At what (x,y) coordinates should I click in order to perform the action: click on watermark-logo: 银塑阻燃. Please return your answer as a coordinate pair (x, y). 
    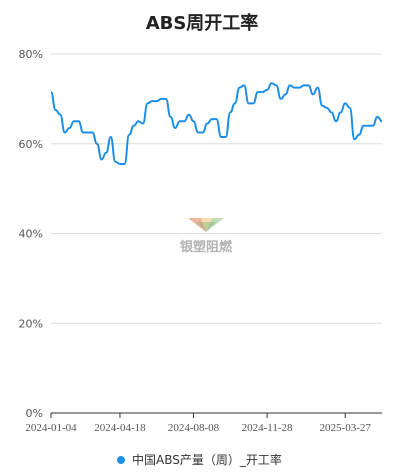
    Looking at the image, I should click on (206, 236).